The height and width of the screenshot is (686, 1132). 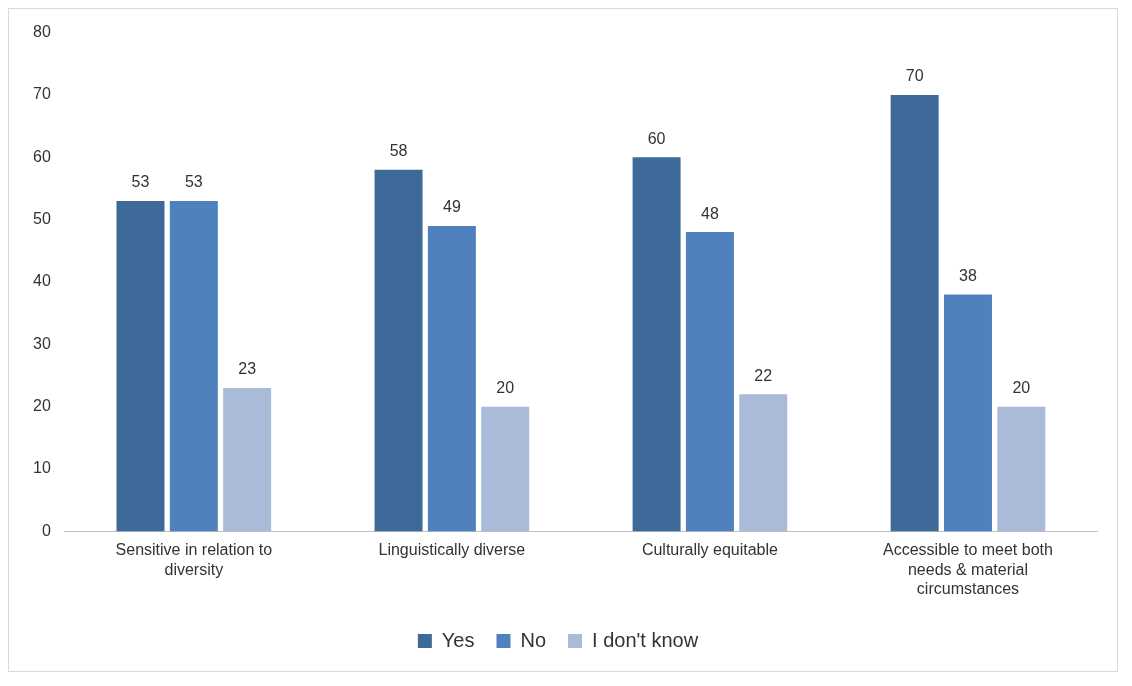 I want to click on y-tick-label: 10, so click(x=42, y=468).